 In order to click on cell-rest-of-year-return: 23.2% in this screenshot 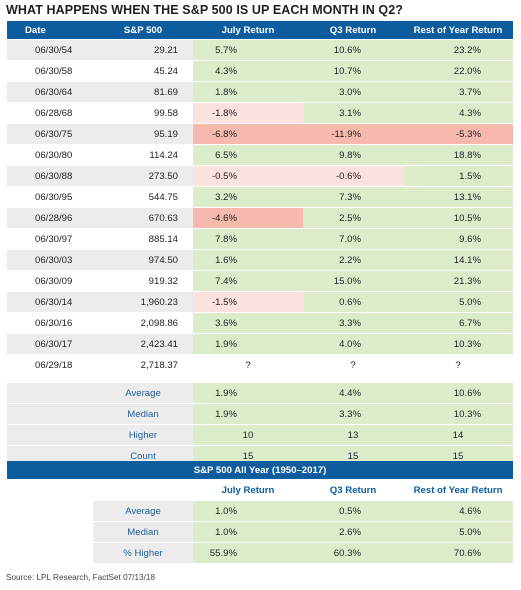, I will do `click(458, 50)`.